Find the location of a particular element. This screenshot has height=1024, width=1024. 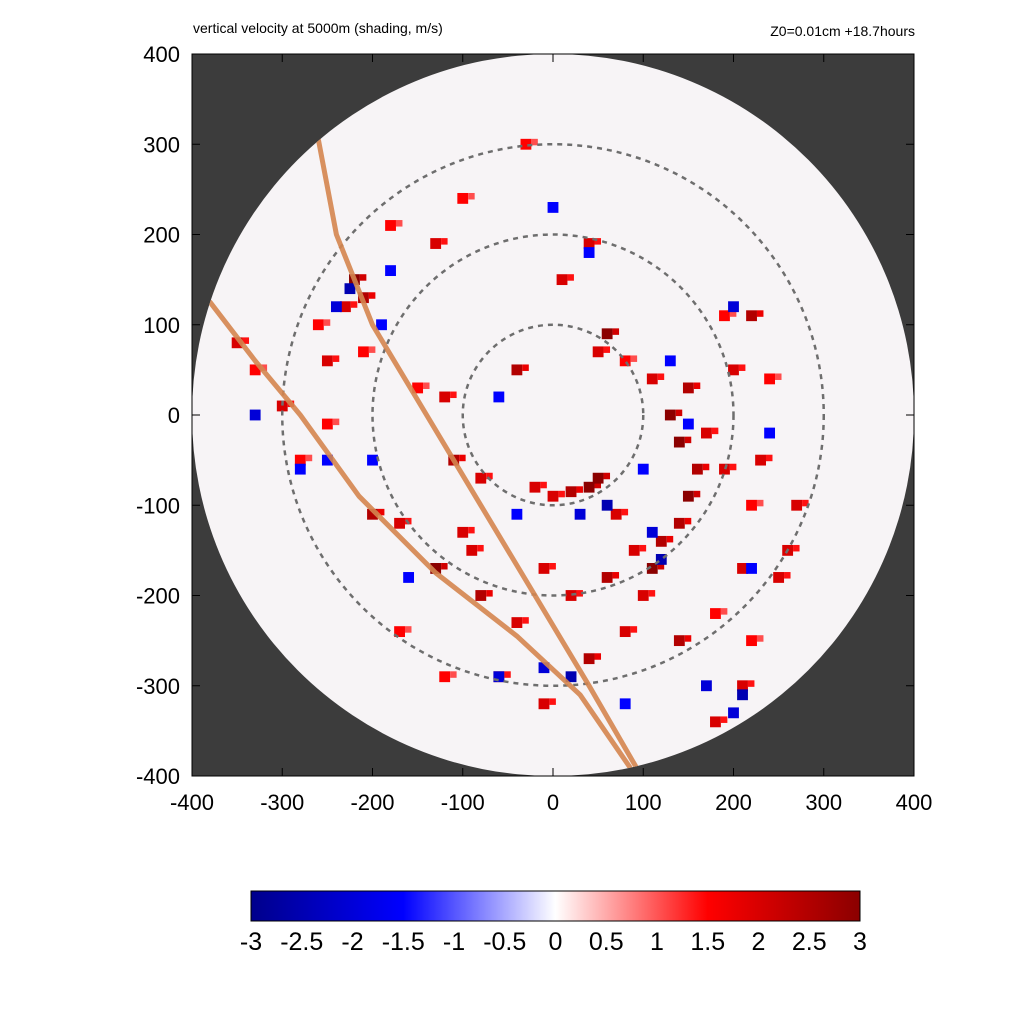

x-tick-label: -400 is located at coordinates (192, 802).